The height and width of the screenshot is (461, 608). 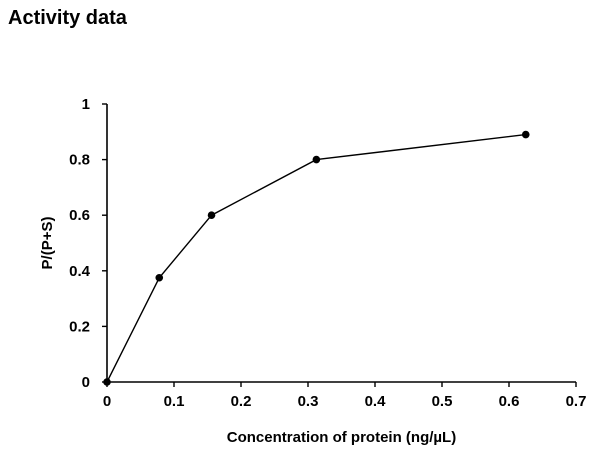 I want to click on y-tick-label: 0.2, so click(x=79, y=326).